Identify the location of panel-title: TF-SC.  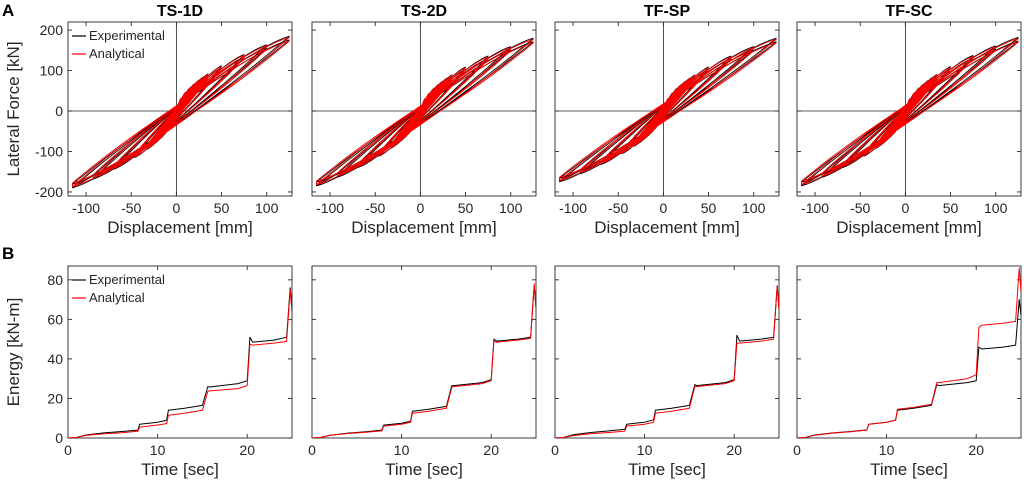
(909, 11).